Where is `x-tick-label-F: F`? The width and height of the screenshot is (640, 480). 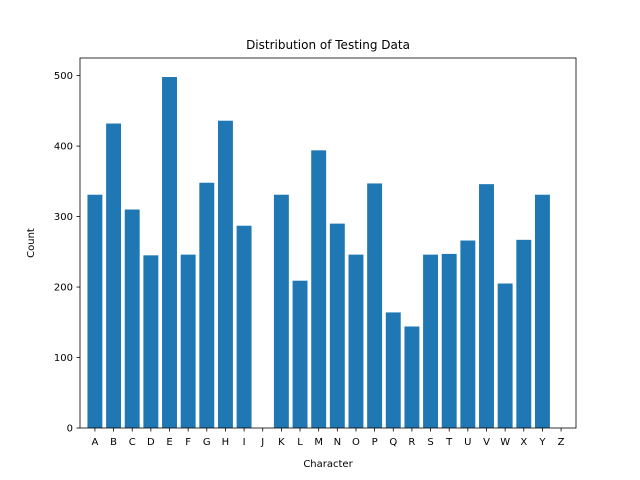 x-tick-label-F: F is located at coordinates (188, 442).